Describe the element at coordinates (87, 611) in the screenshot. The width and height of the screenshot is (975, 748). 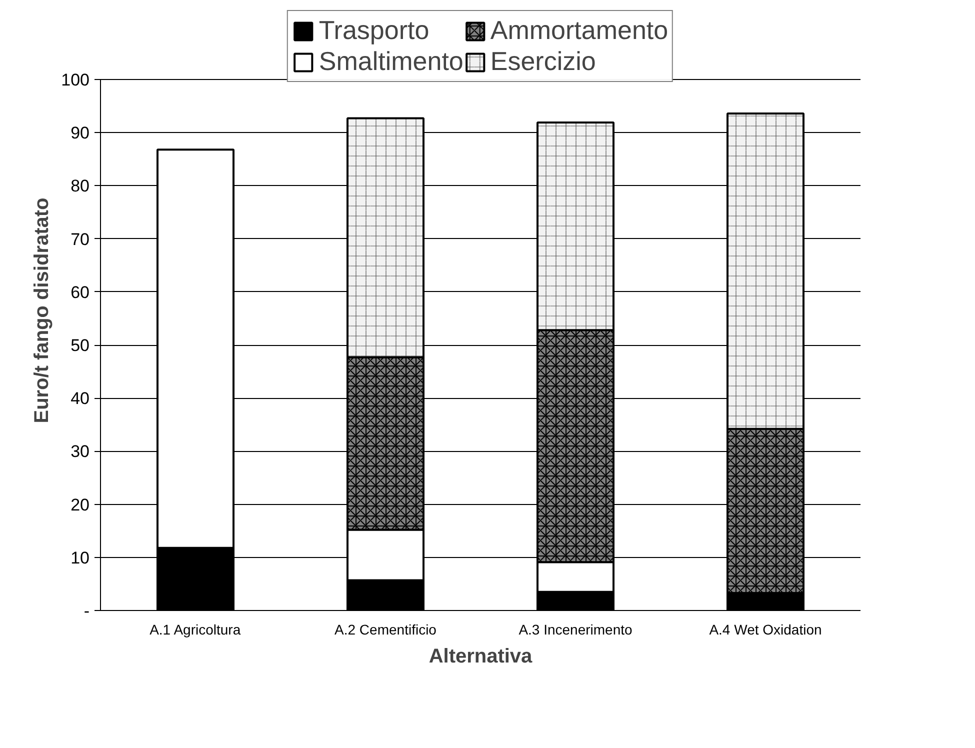
I see `y-tick-label: -` at that location.